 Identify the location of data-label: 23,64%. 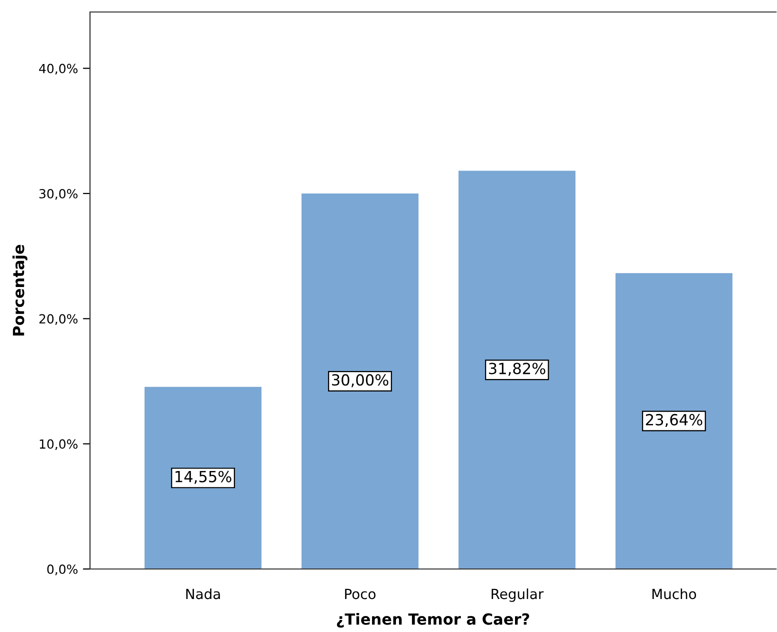
(674, 421).